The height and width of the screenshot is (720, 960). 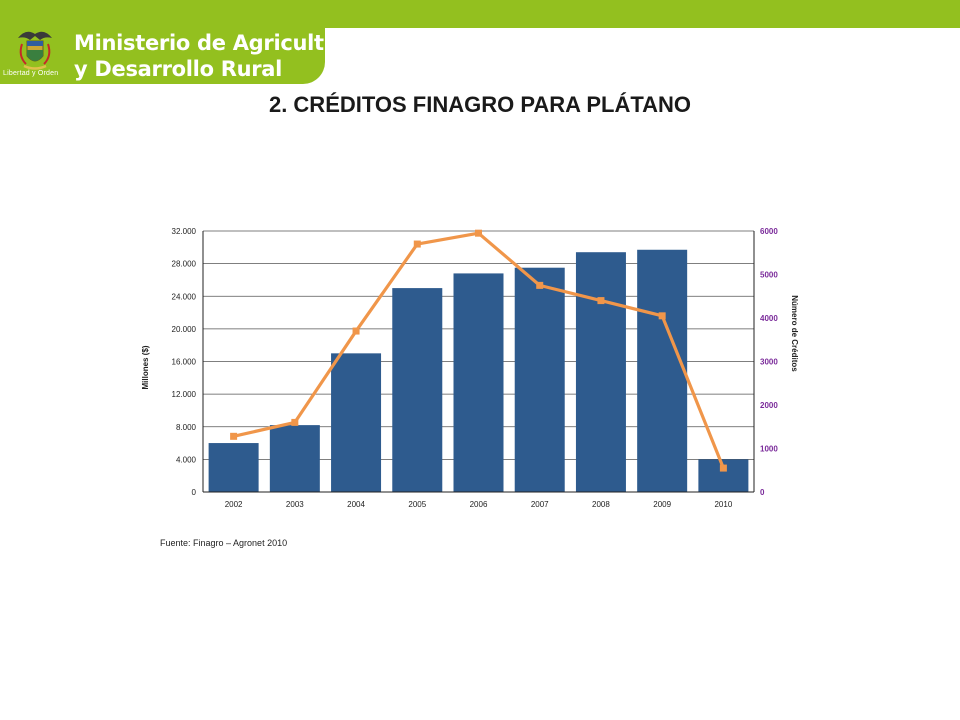 What do you see at coordinates (295, 504) in the screenshot?
I see `x-tick-label: 2003` at bounding box center [295, 504].